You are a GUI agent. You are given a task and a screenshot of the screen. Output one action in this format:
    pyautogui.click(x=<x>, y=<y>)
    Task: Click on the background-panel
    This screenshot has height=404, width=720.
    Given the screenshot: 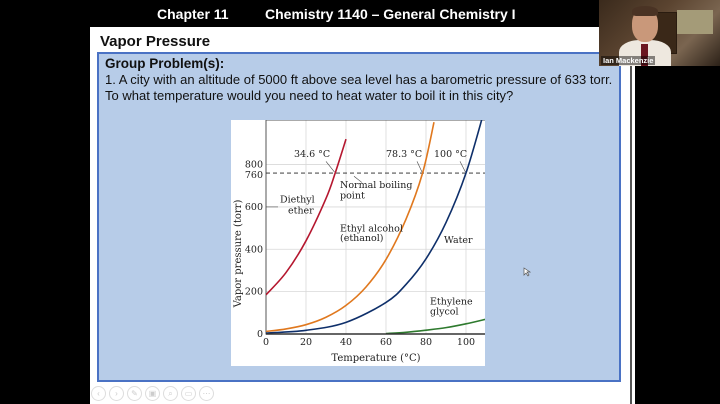 What is the action you would take?
    pyautogui.click(x=677, y=235)
    